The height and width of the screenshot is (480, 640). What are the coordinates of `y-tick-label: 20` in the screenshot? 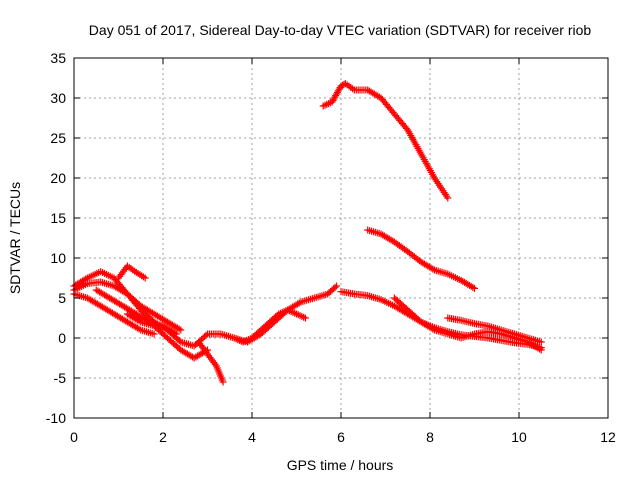 It's located at (58, 178).